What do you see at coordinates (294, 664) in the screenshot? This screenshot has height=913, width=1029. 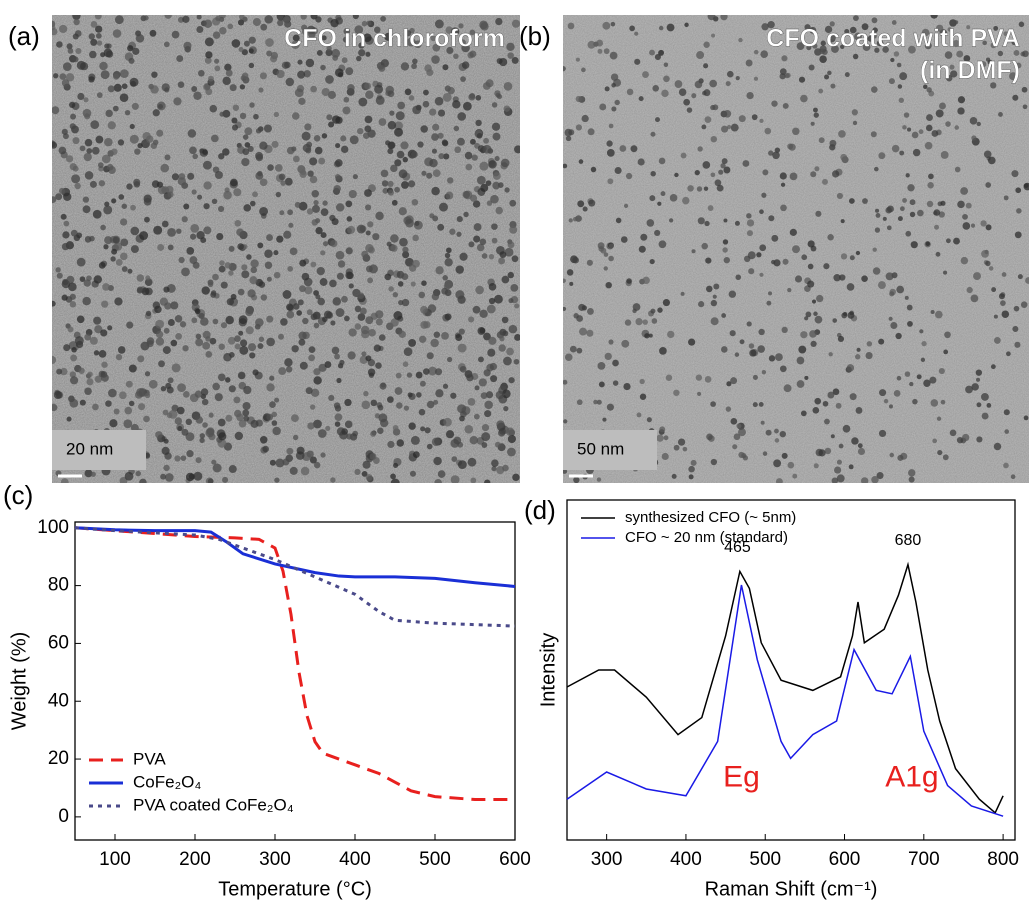 I see `data-line` at bounding box center [294, 664].